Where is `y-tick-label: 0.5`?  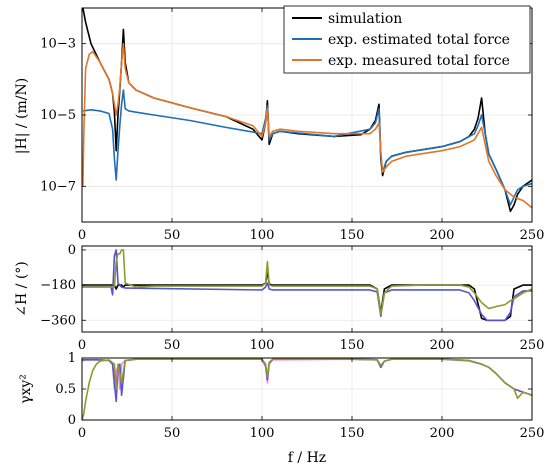 y-tick-label: 0.5 is located at coordinates (65, 389).